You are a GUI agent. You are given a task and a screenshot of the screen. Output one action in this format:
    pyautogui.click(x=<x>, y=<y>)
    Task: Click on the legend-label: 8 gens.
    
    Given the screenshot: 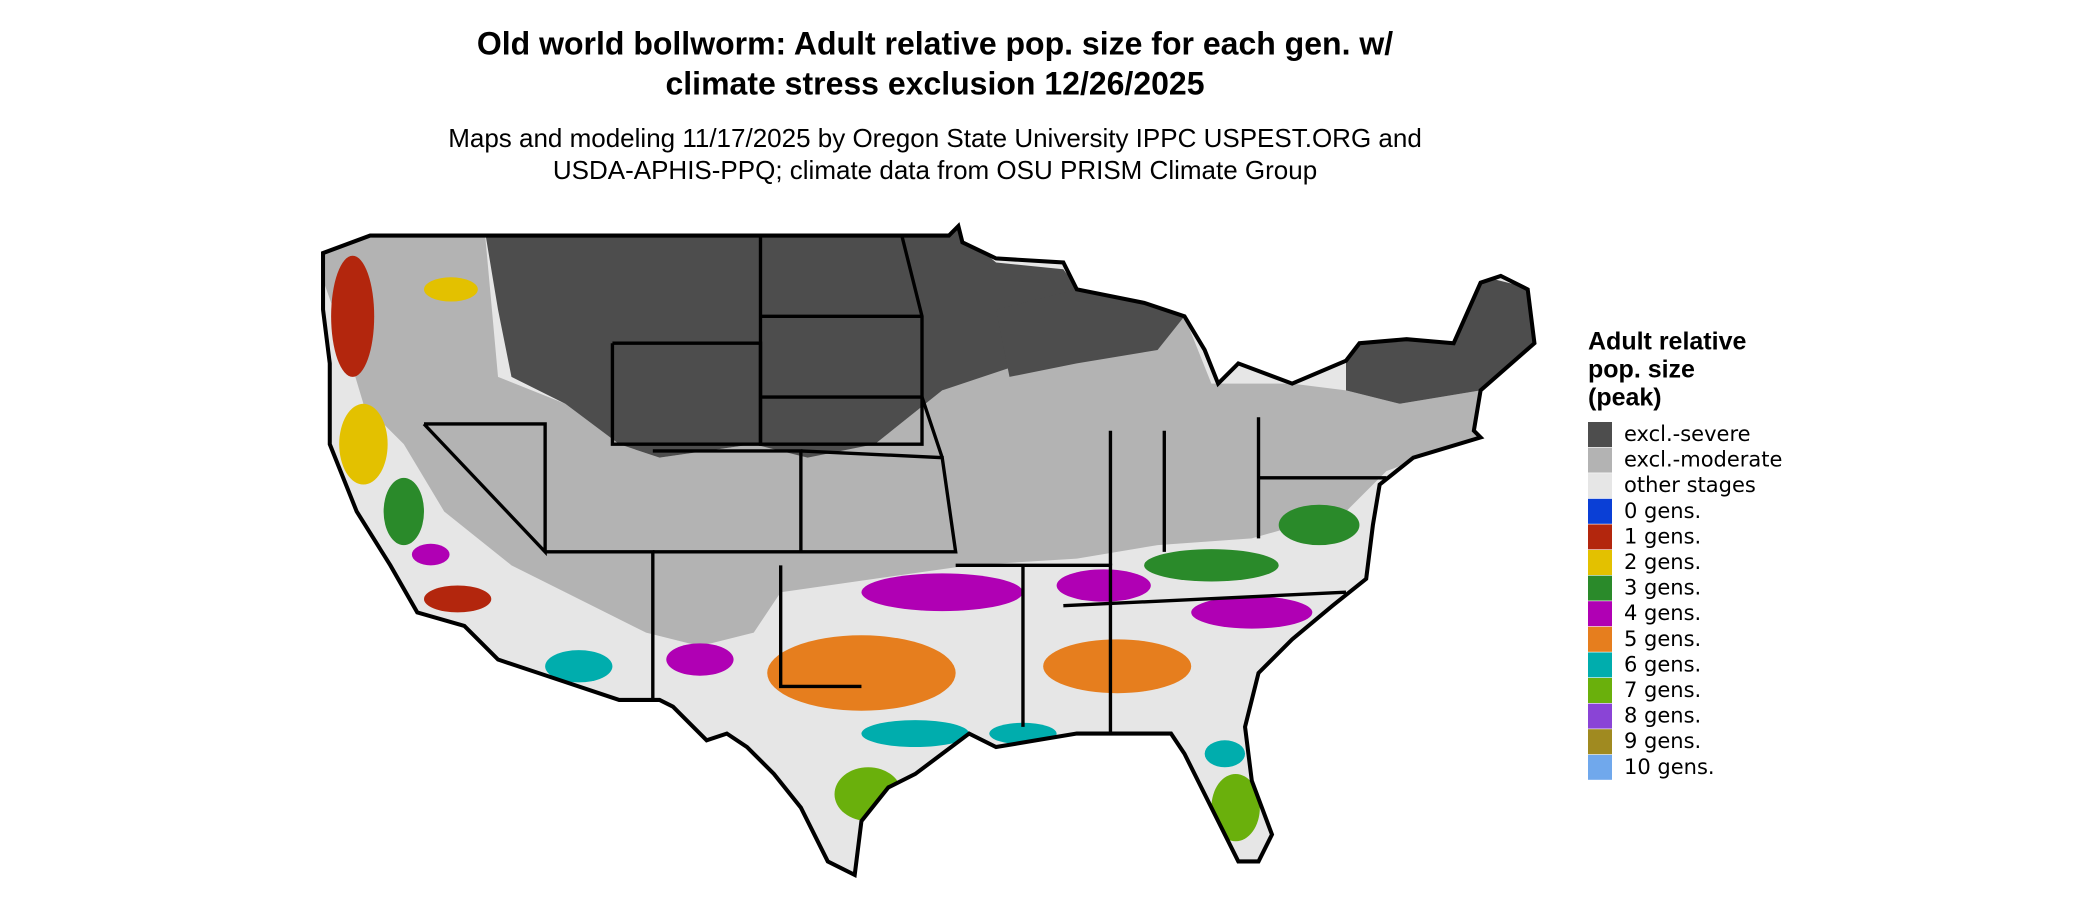 What is the action you would take?
    pyautogui.click(x=1662, y=716)
    